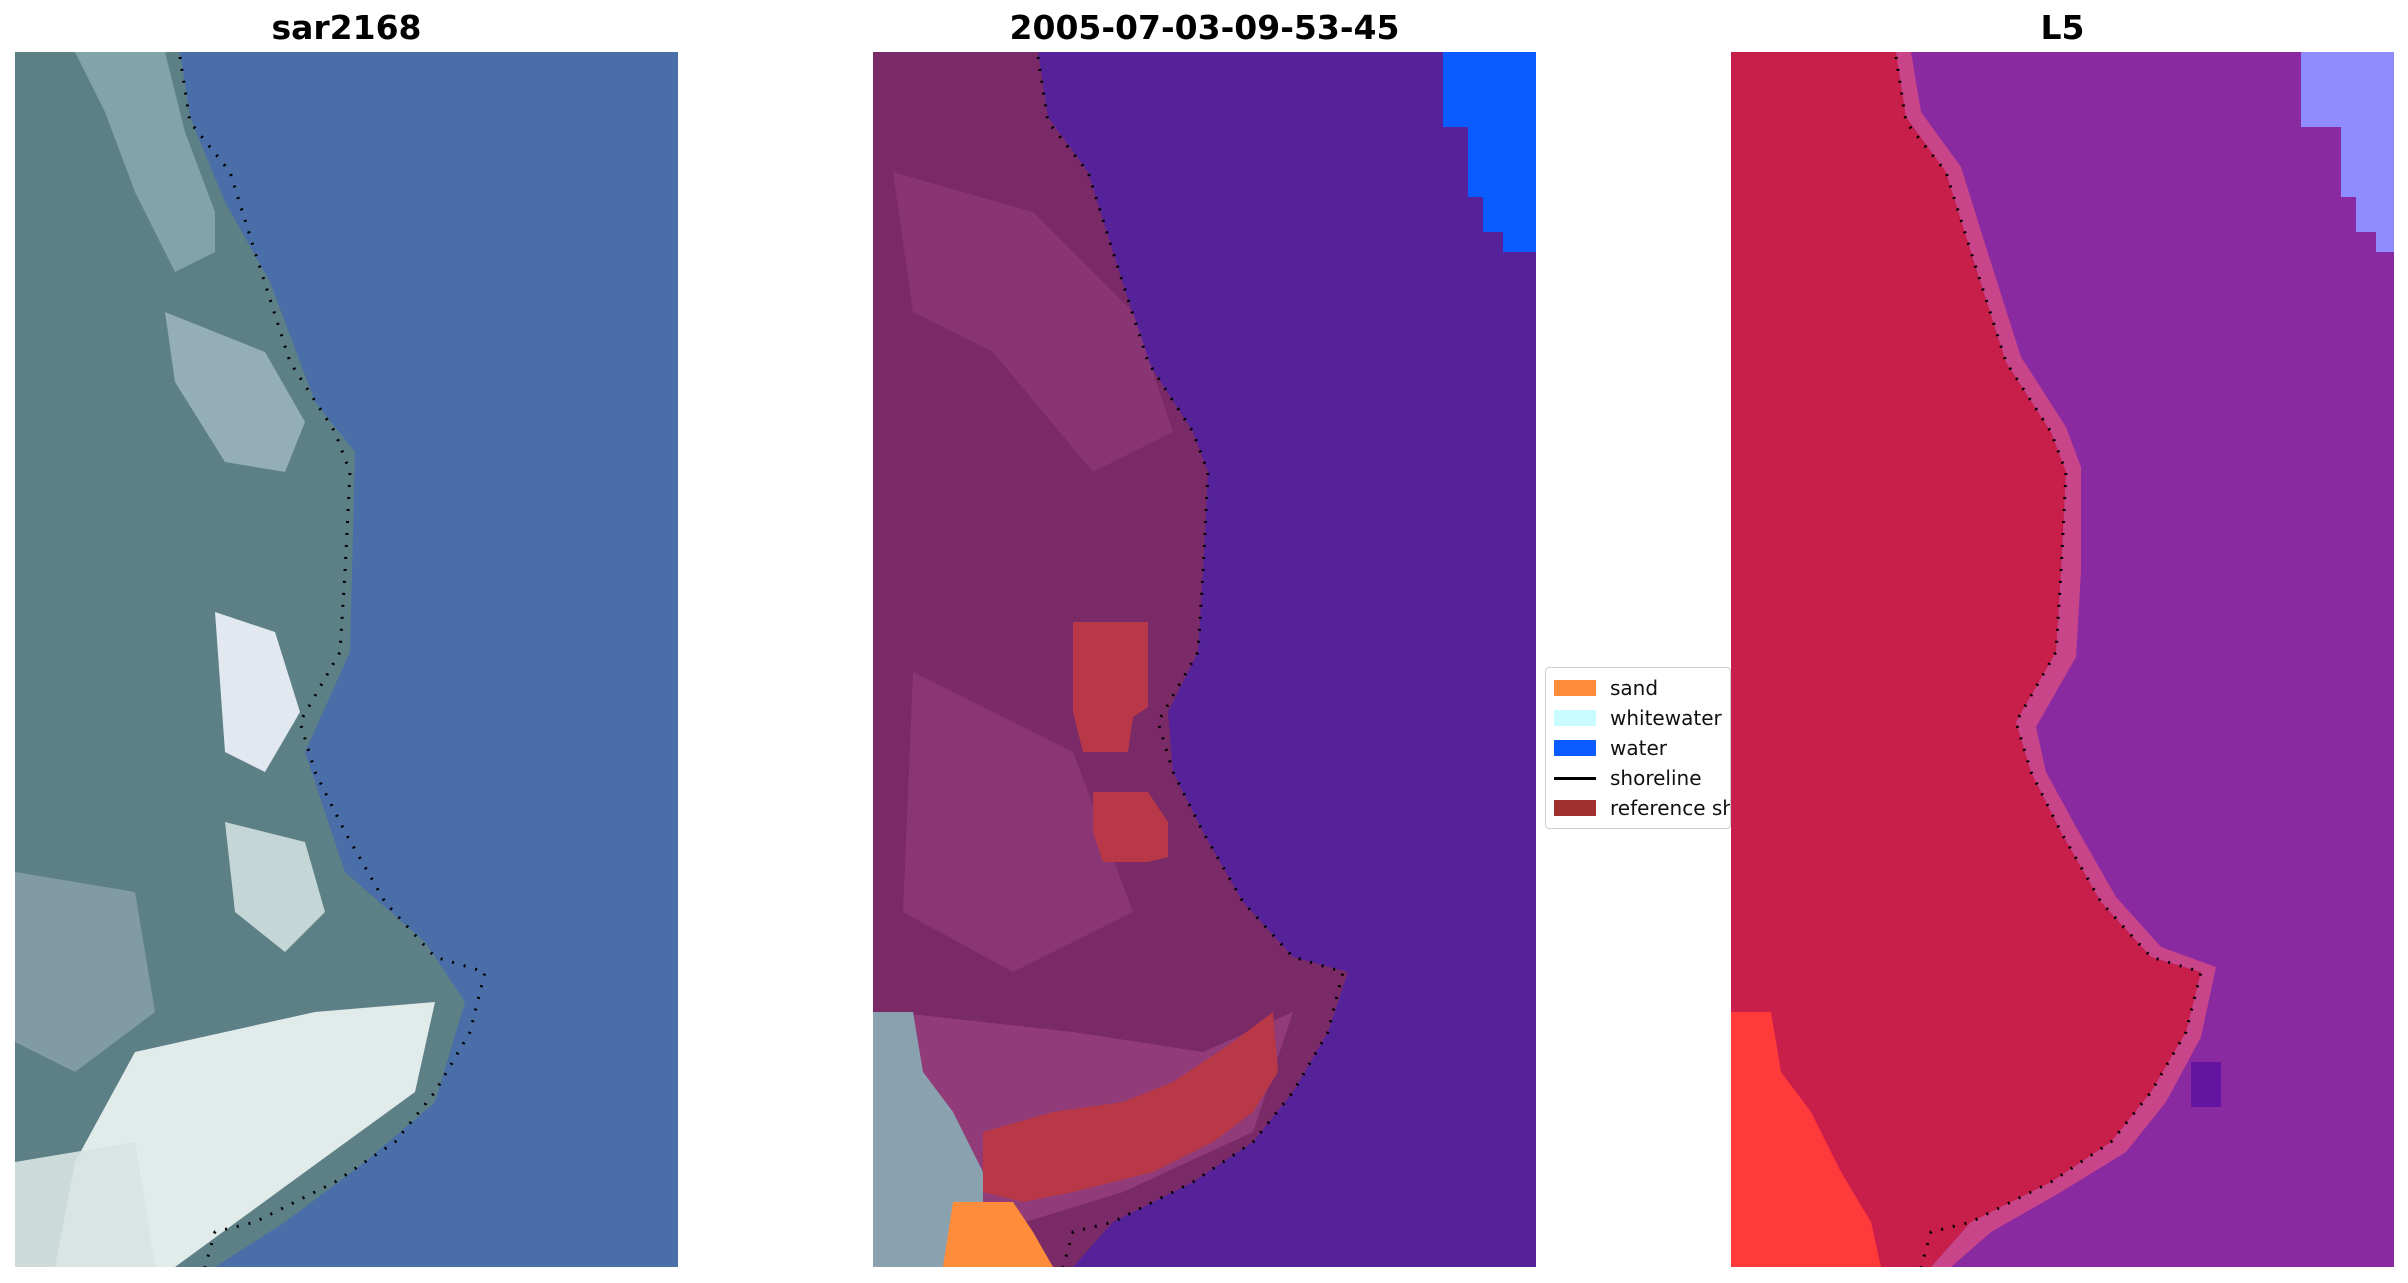  I want to click on legend-label-sand: sand, so click(1634, 688).